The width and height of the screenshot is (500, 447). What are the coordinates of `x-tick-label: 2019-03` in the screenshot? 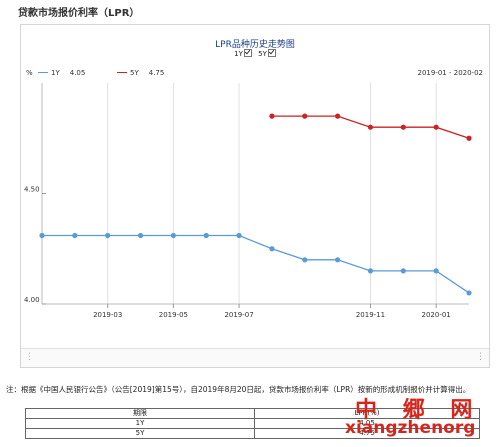 It's located at (107, 315).